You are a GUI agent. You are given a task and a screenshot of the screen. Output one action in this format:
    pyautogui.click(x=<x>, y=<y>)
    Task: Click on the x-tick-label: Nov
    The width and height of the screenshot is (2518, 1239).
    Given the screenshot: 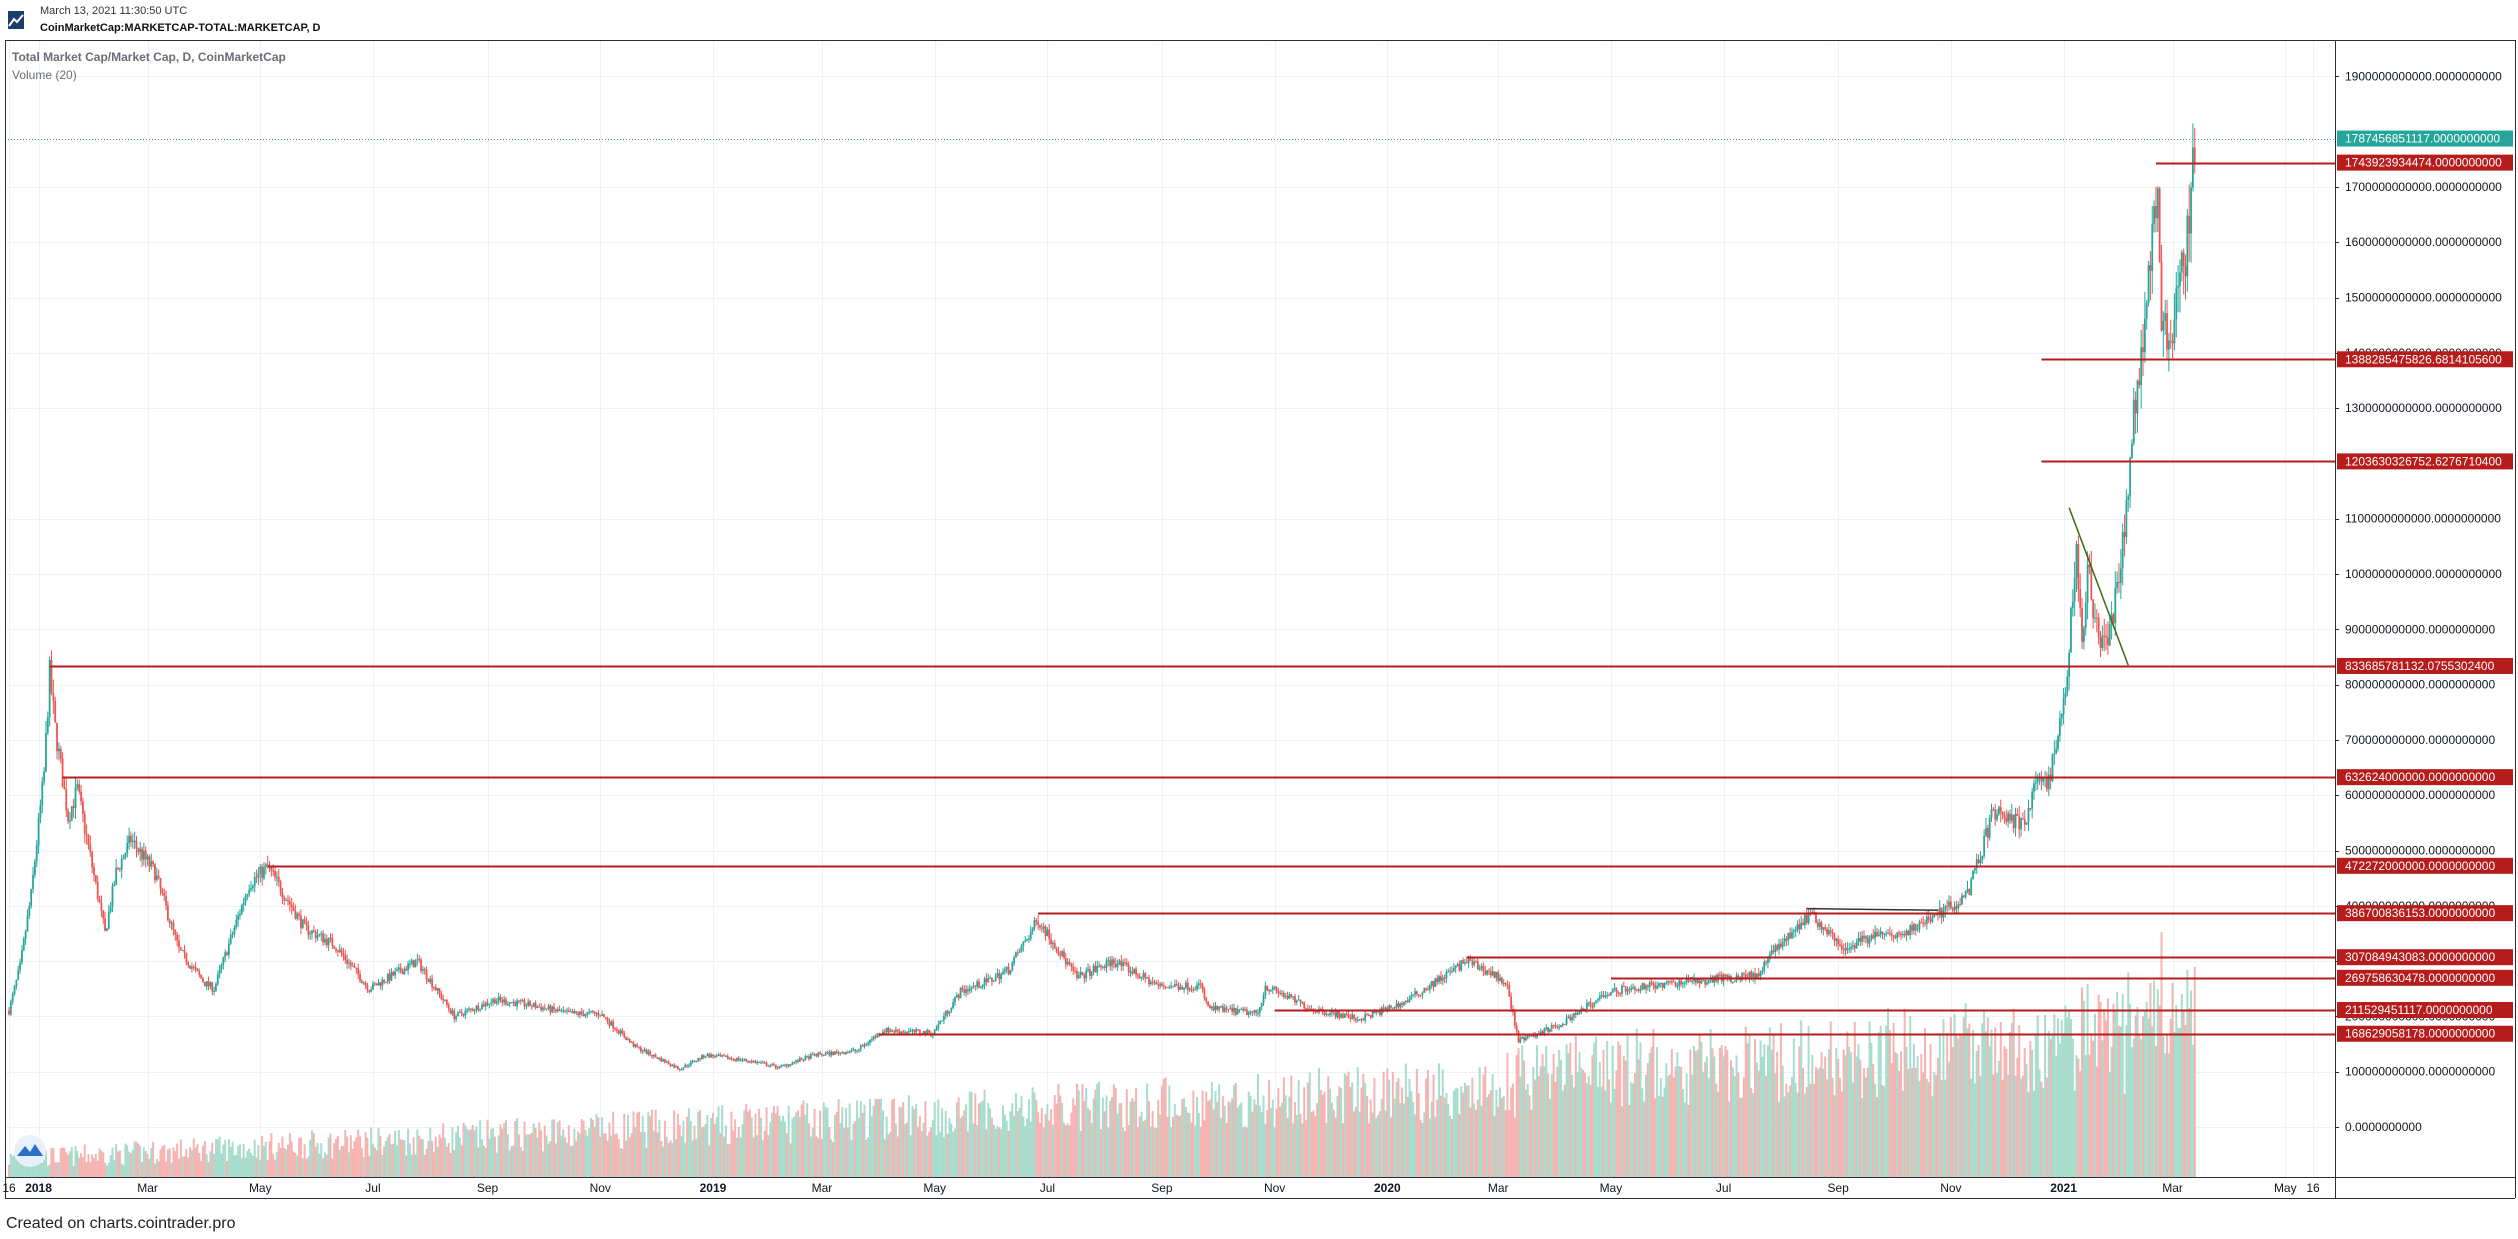 What is the action you would take?
    pyautogui.click(x=1274, y=1188)
    